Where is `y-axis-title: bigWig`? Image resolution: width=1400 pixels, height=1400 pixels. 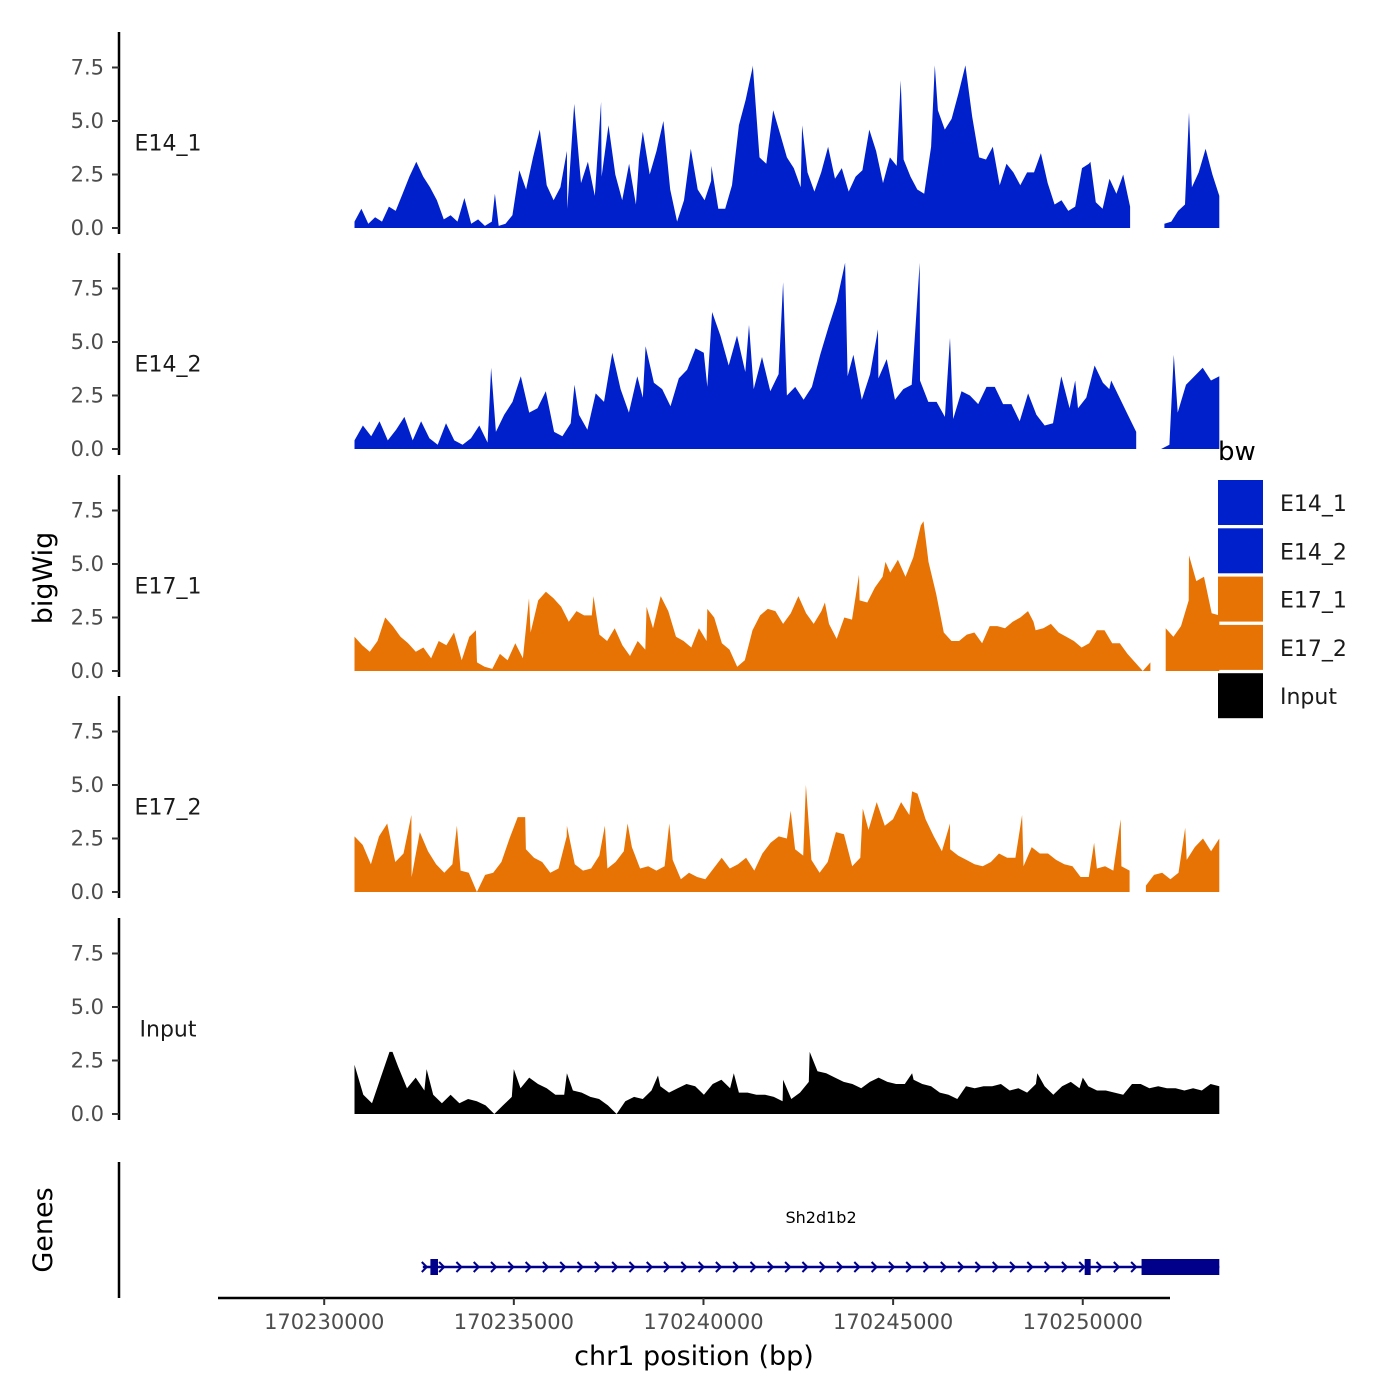 y-axis-title: bigWig is located at coordinates (43, 578).